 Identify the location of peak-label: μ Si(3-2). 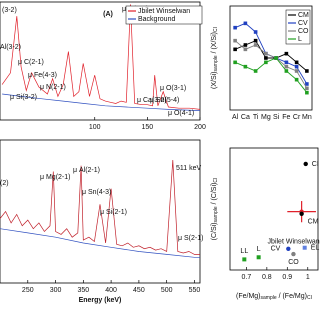
(23, 97).